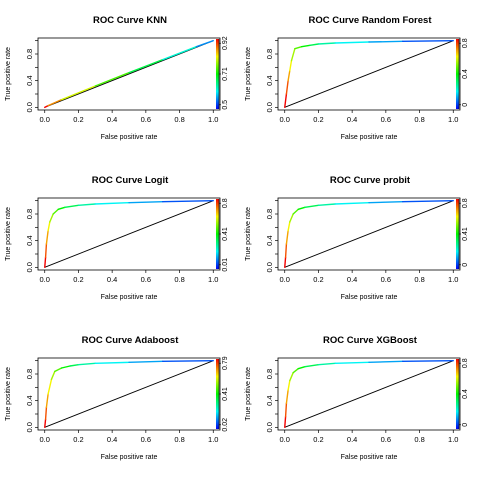  Describe the element at coordinates (465, 394) in the screenshot. I see `colorbar-tick-label: 0.4` at that location.